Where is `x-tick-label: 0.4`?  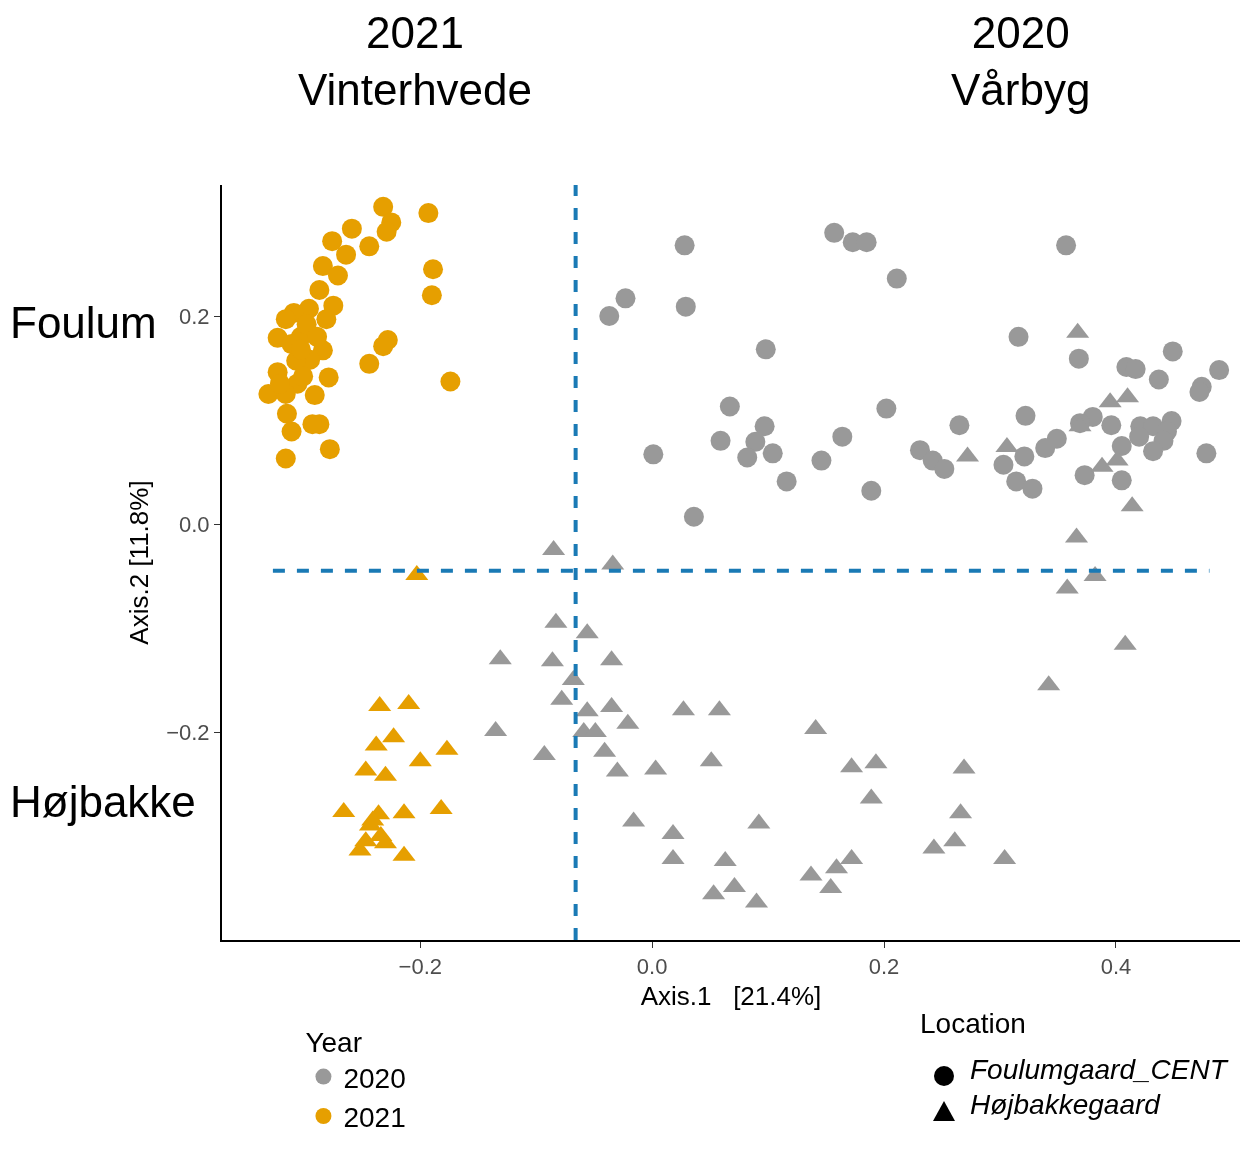 x-tick-label: 0.4 is located at coordinates (1116, 967).